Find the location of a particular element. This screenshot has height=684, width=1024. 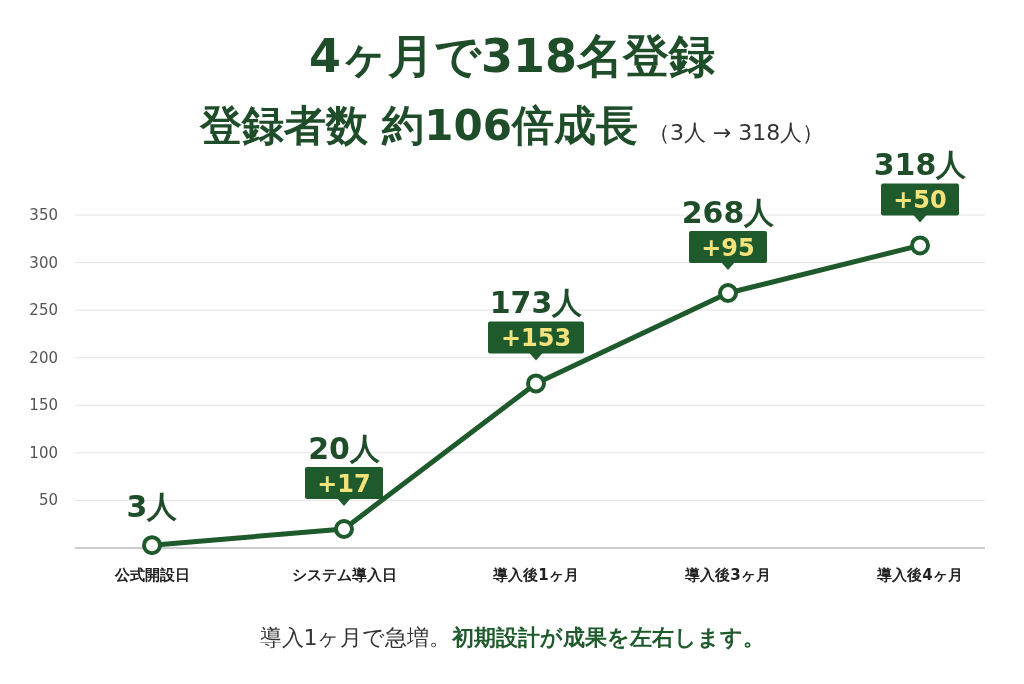

y-tick-label: 350 is located at coordinates (43, 215).